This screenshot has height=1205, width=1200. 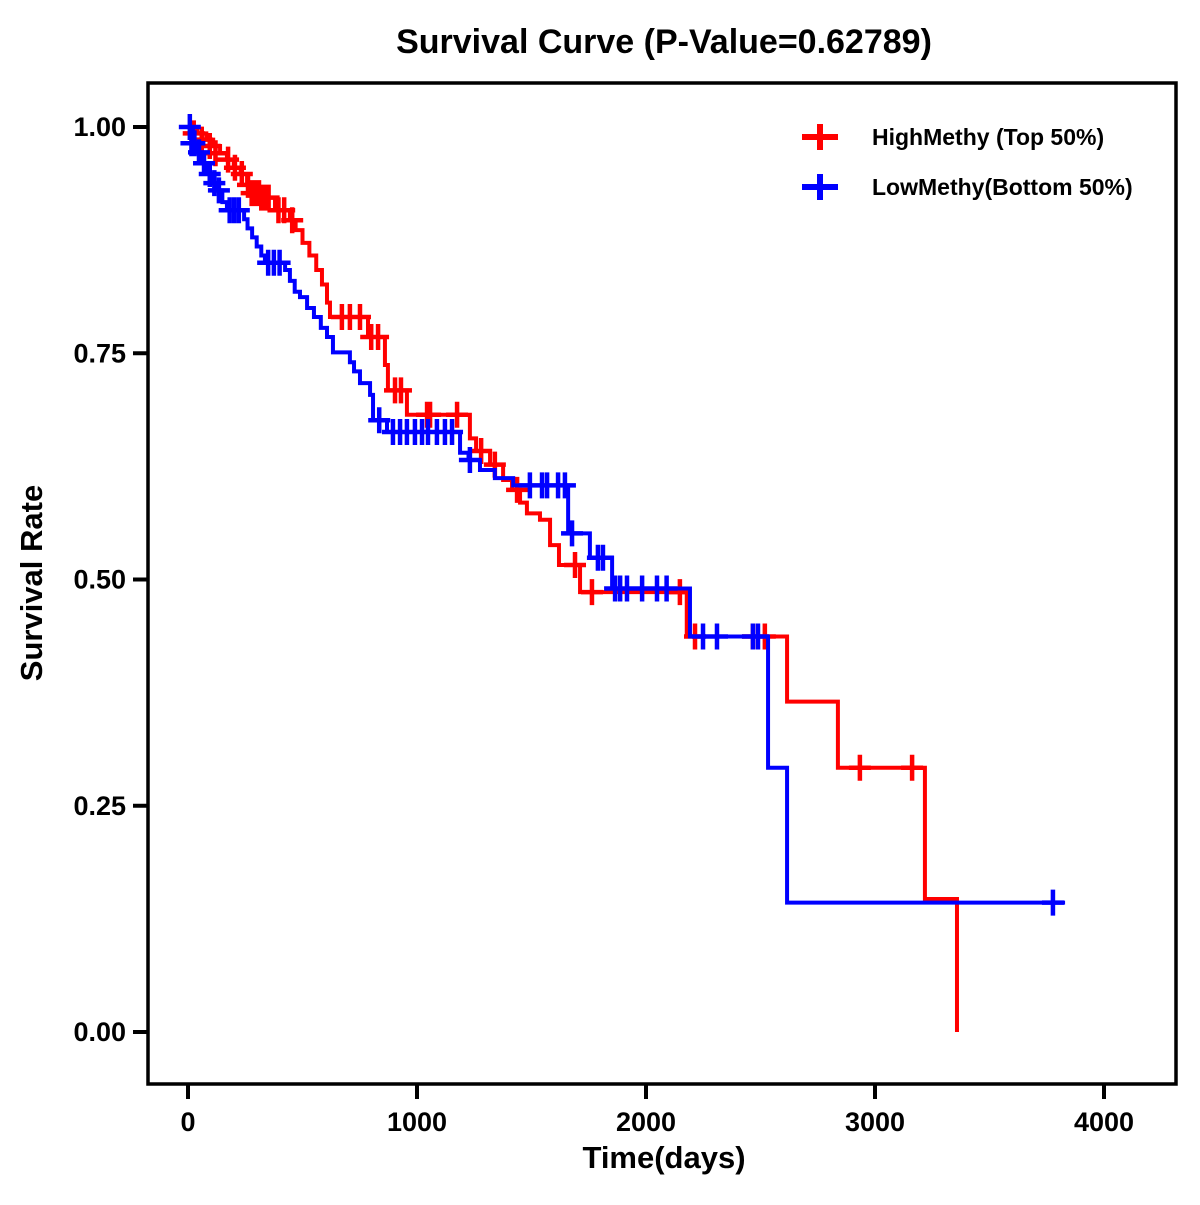 What do you see at coordinates (417, 1122) in the screenshot?
I see `x-tick-label: 1000` at bounding box center [417, 1122].